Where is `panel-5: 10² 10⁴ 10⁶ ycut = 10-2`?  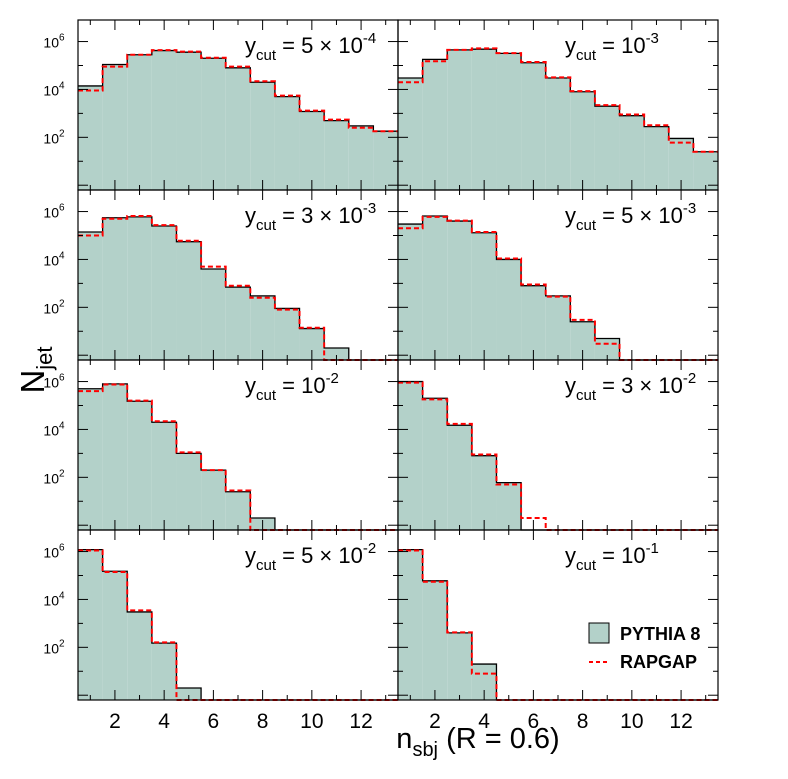
panel-5: 10² 10⁴ 10⁶ ycut = 10-2 is located at coordinates (221, 445).